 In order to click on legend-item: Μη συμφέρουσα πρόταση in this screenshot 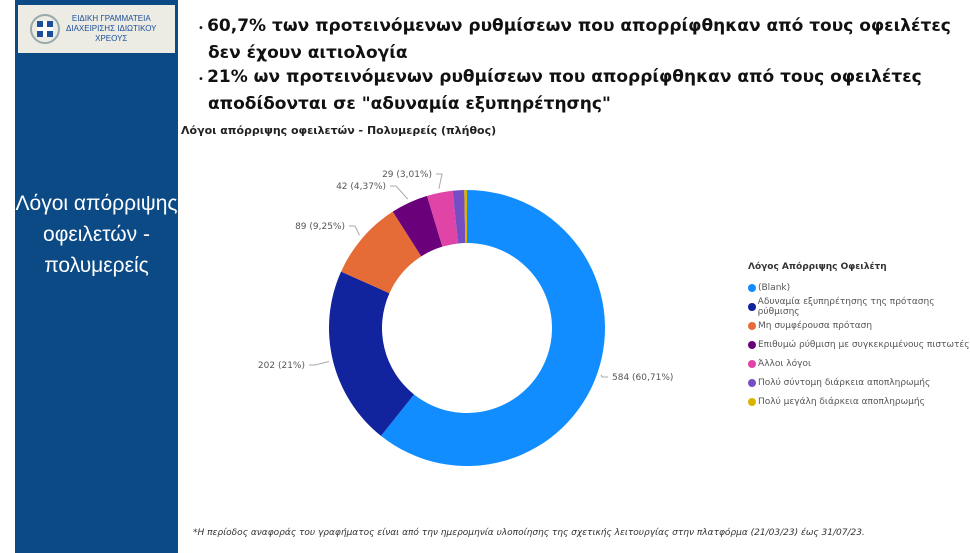, I will do `click(859, 325)`.